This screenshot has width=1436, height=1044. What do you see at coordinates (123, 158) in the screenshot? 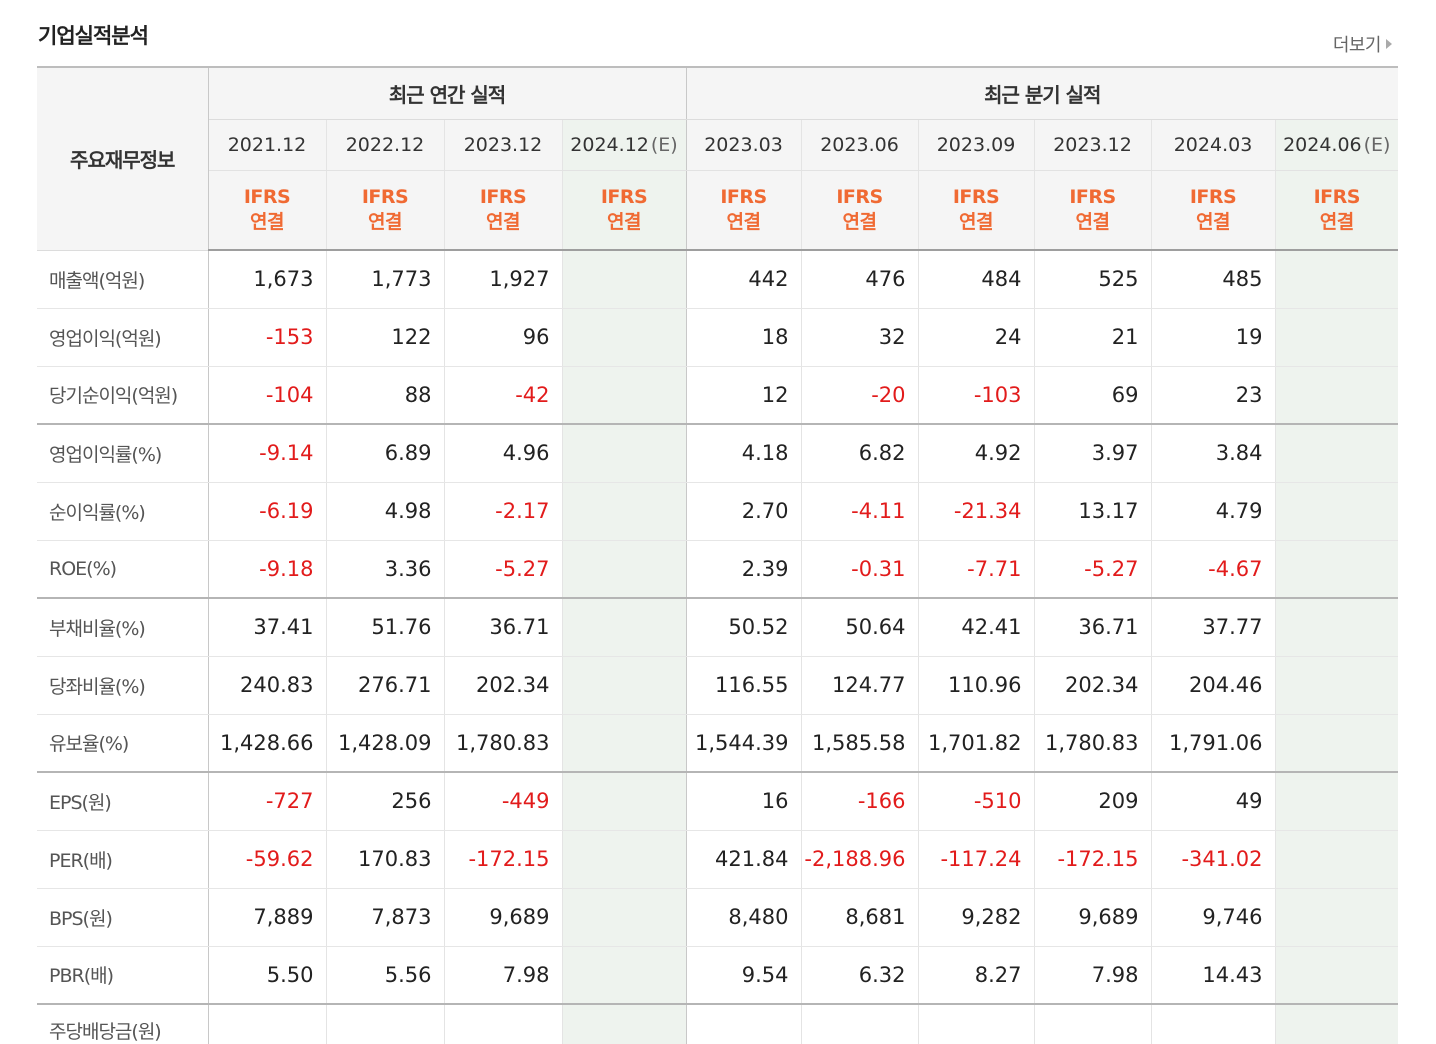
I see `corner-label: 주요재무정보` at bounding box center [123, 158].